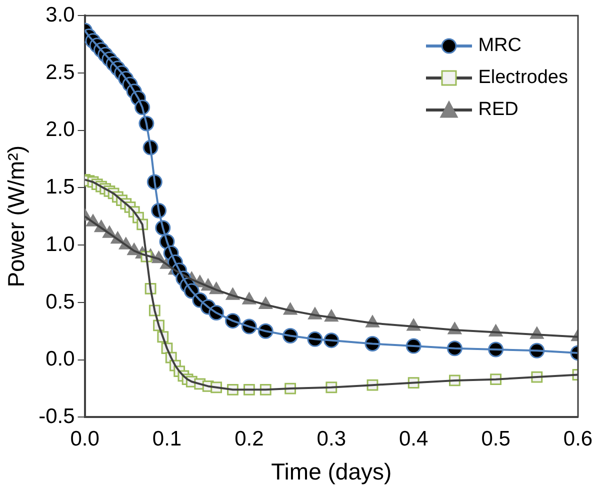  I want to click on y-tick-label: 0.5, so click(60, 302).